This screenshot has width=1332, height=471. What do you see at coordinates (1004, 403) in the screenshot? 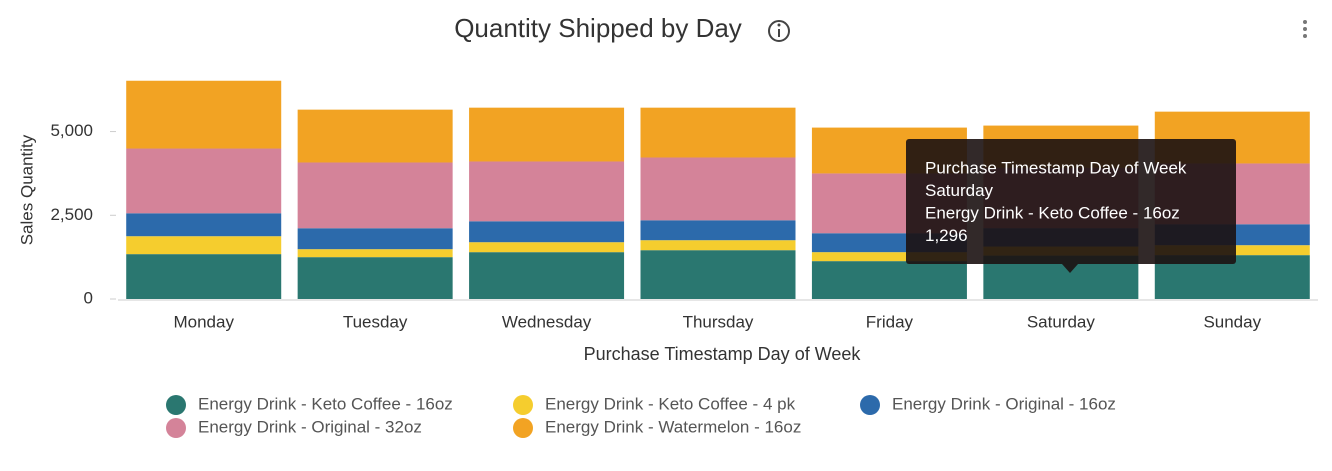
I see `legend-label: Energy Drink - Original - 16oz` at bounding box center [1004, 403].